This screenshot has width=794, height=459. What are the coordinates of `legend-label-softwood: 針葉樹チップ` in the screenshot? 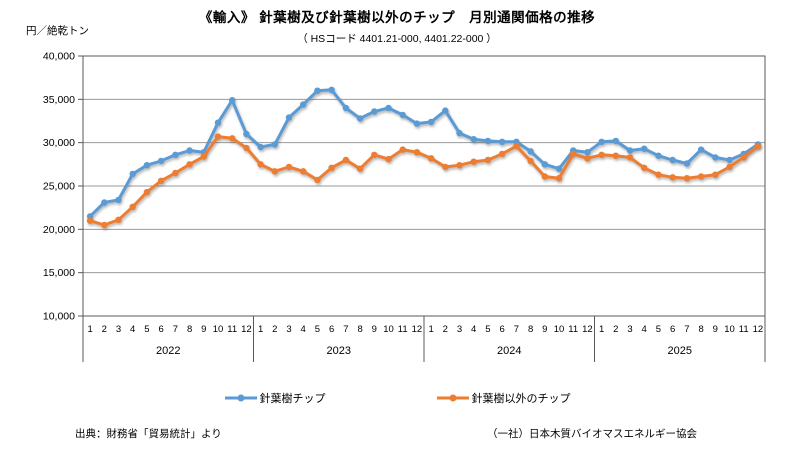 It's located at (292, 399).